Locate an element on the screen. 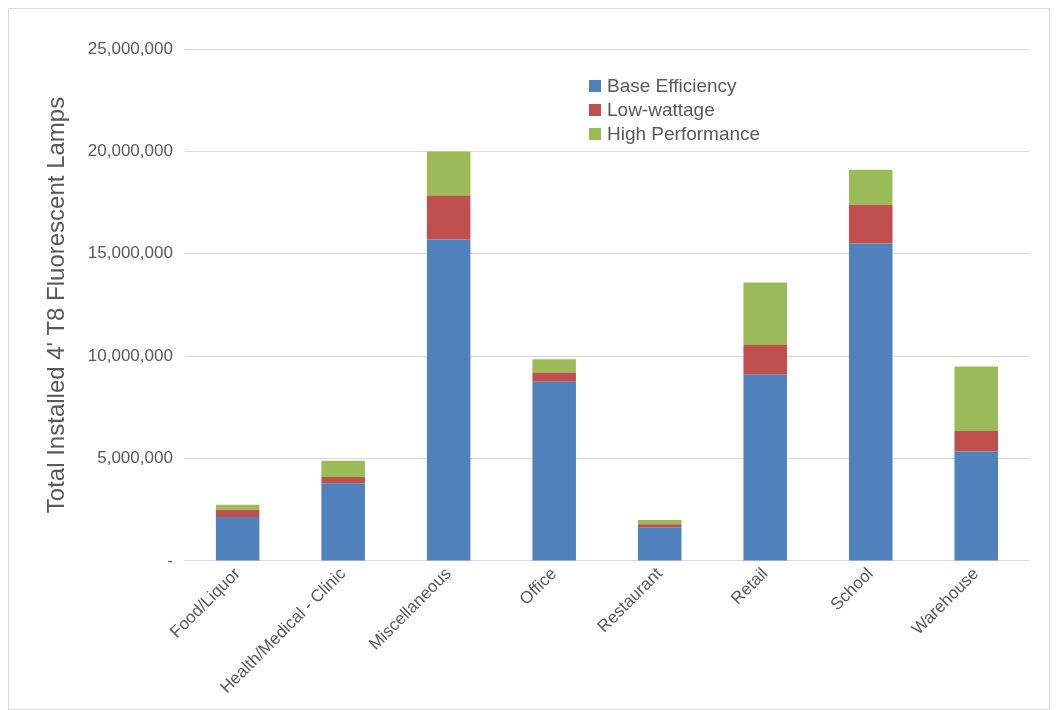 Image resolution: width=1064 pixels, height=710 pixels. y-tick-label: 20,000,000 is located at coordinates (130, 151).